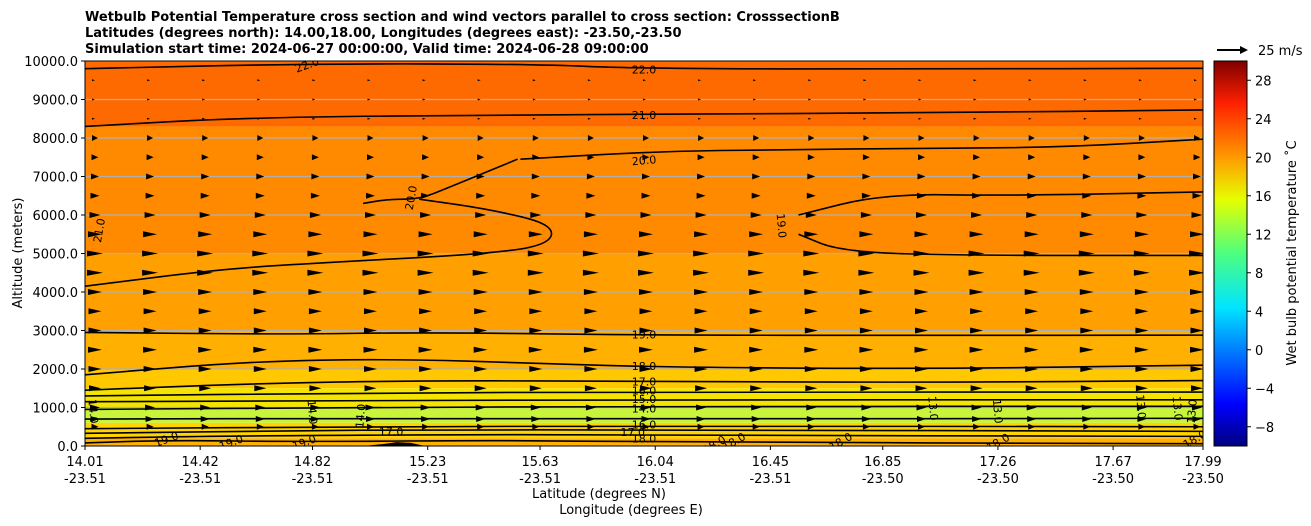 The image size is (1311, 526). Describe the element at coordinates (1280, 51) in the screenshot. I see `quiver-key-label: 25 m/s` at that location.